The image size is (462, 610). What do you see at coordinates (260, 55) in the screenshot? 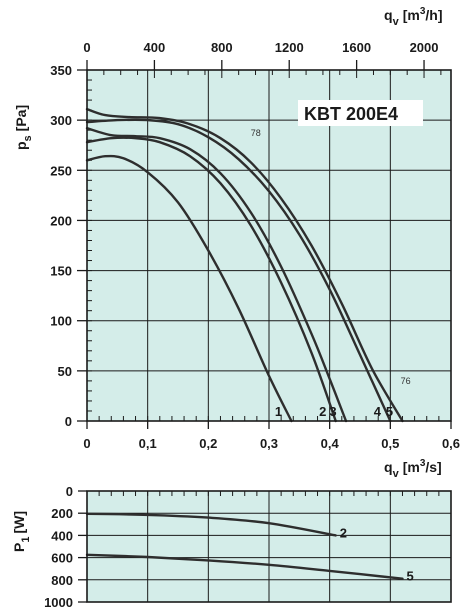
I see `pressure-top-x-tick-labels: 0 400 800 1200 1600 2000` at bounding box center [260, 55].